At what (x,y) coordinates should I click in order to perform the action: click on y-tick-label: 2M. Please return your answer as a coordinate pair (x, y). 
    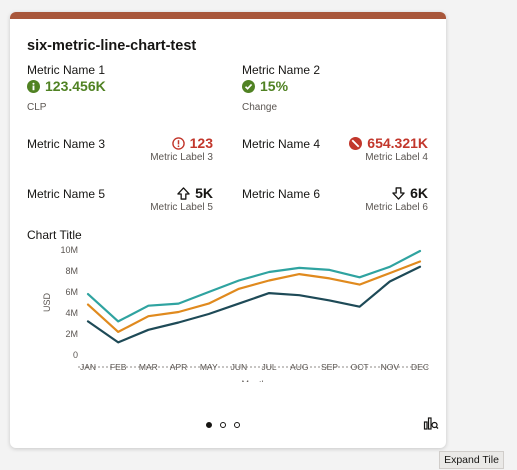
    Looking at the image, I should click on (71, 334).